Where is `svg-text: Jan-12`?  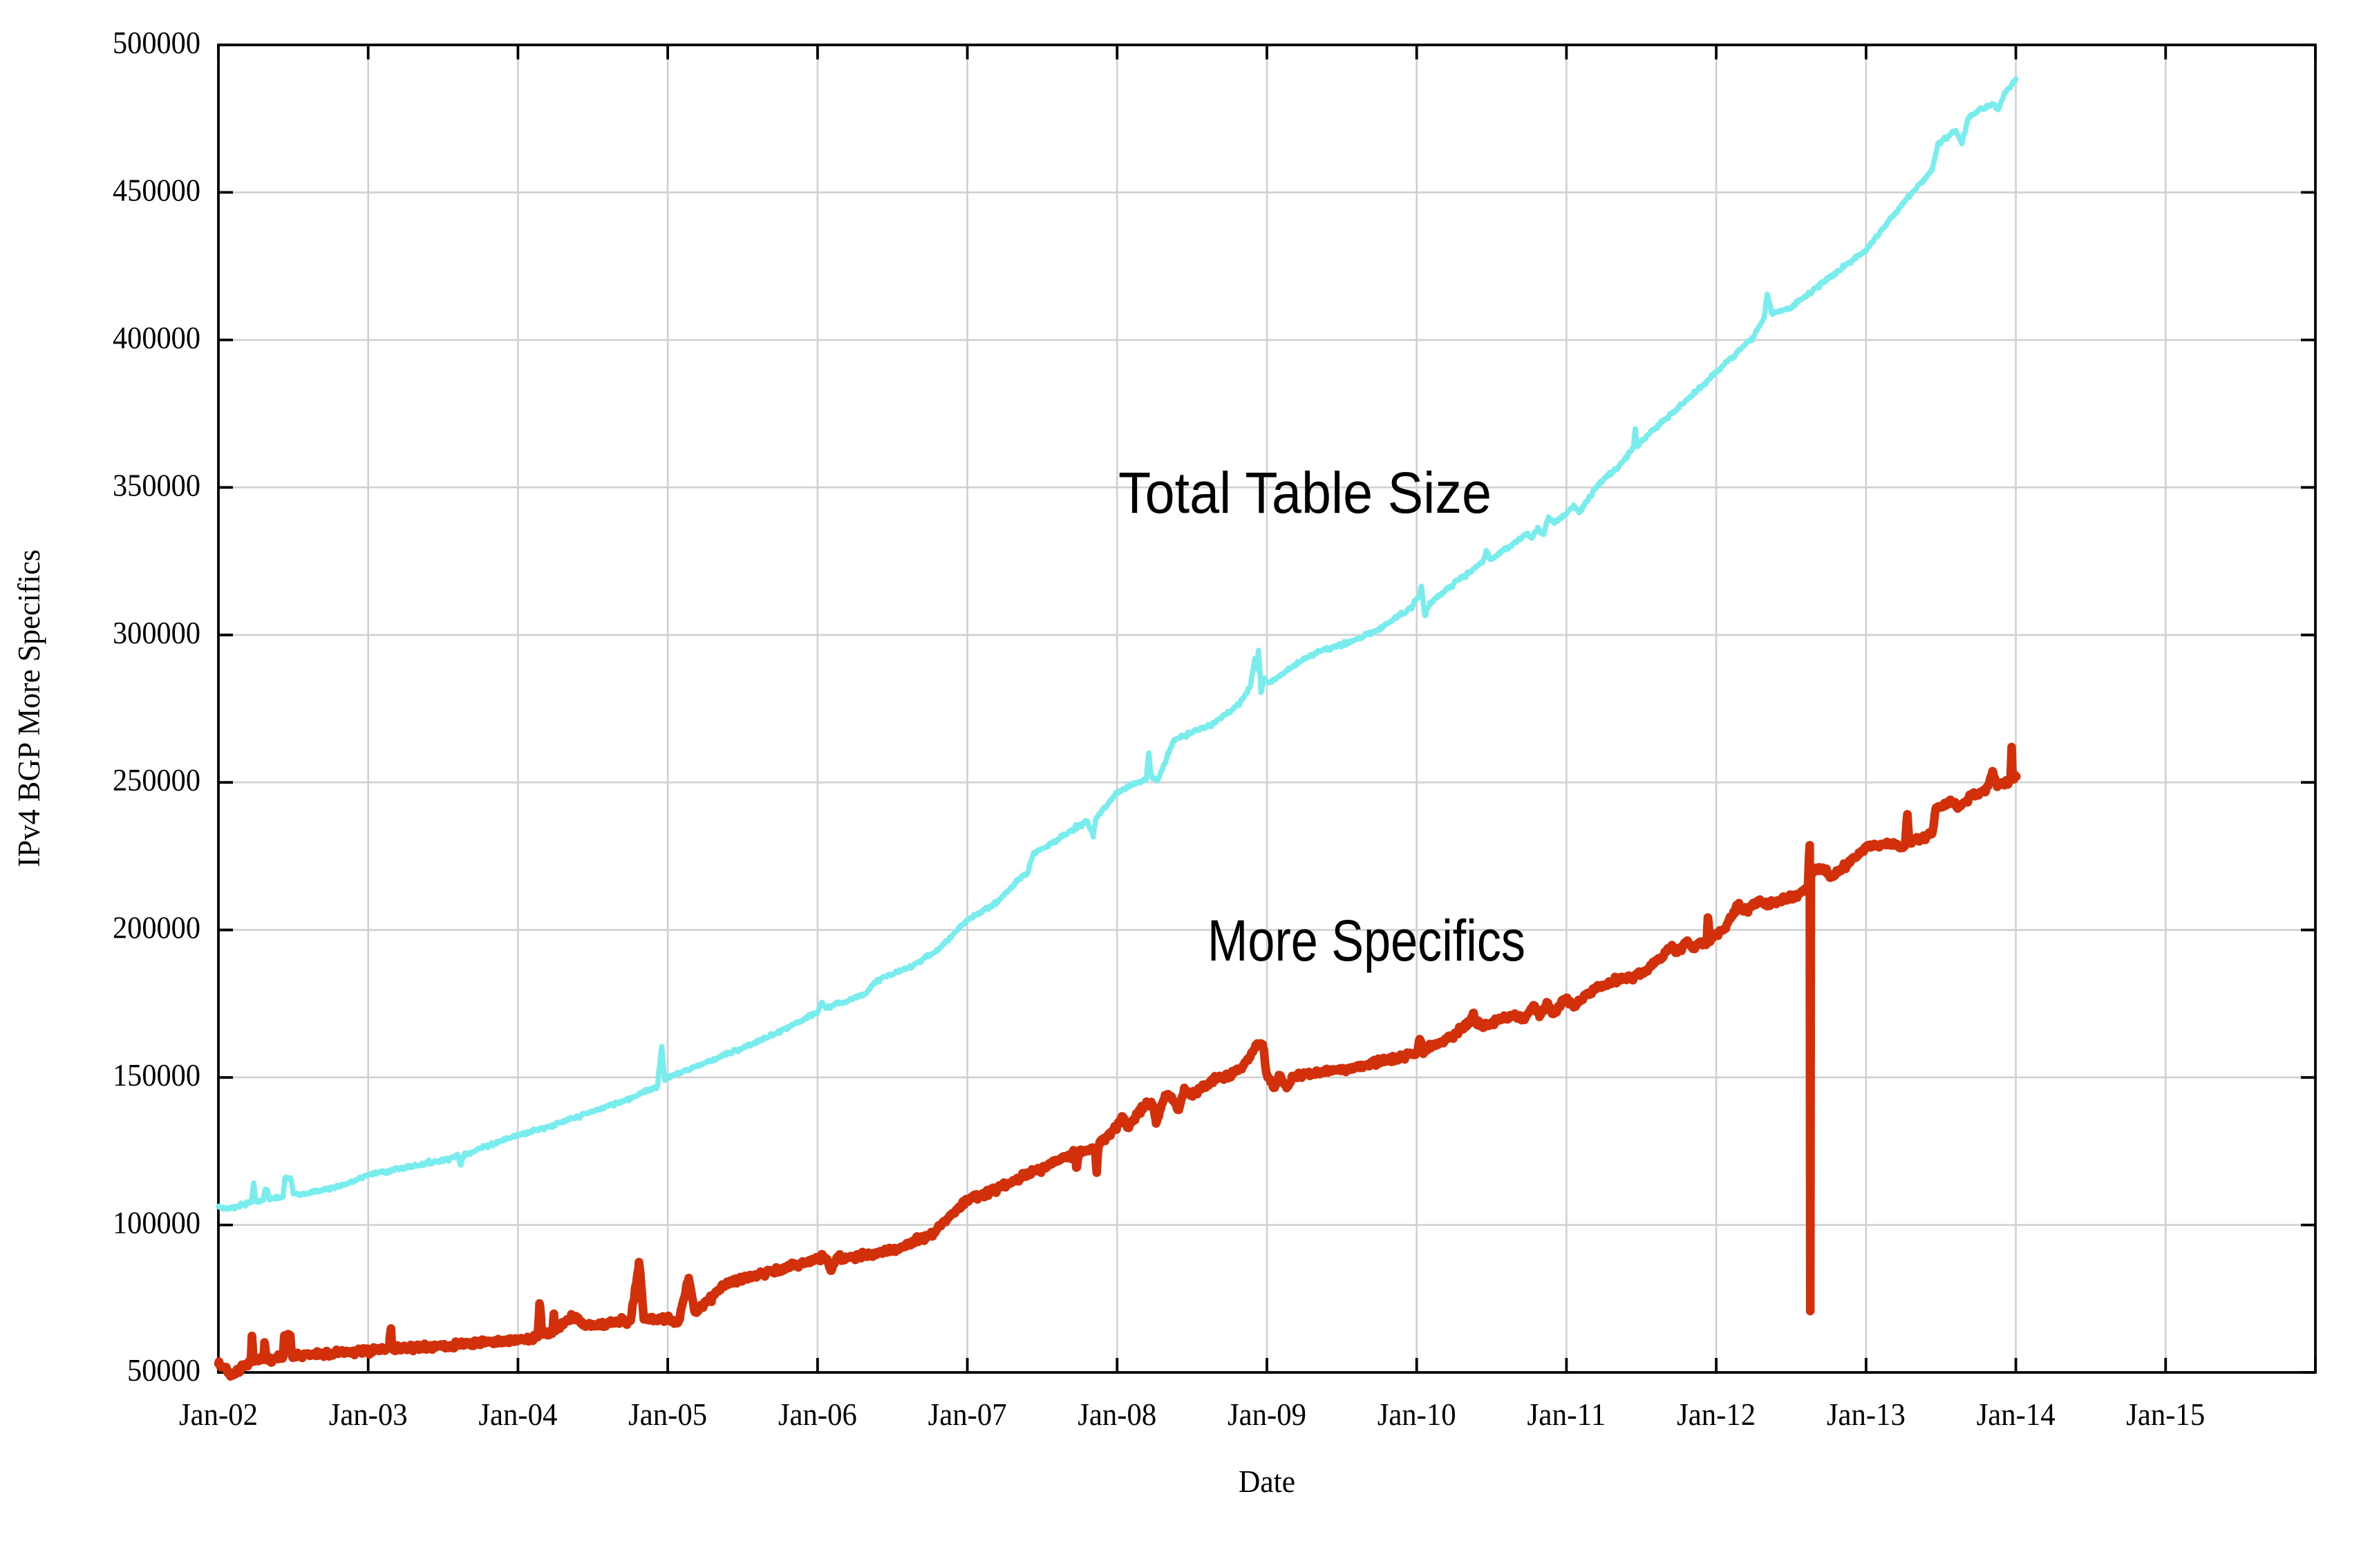 svg-text: Jan-12 is located at coordinates (1716, 1414).